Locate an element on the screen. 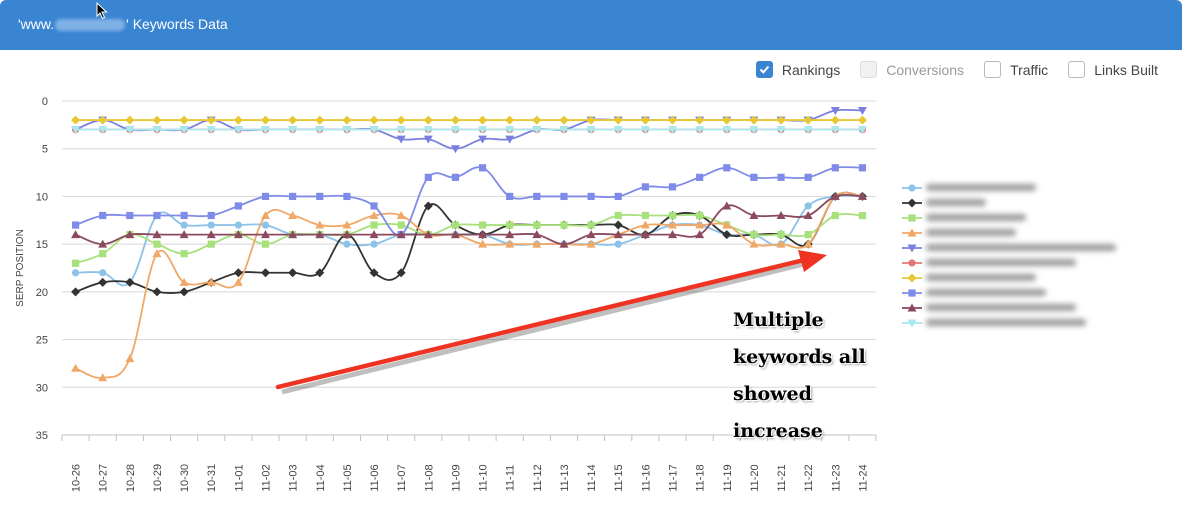  annotation-text: Multiple keywords all showed increase is located at coordinates (818, 376).